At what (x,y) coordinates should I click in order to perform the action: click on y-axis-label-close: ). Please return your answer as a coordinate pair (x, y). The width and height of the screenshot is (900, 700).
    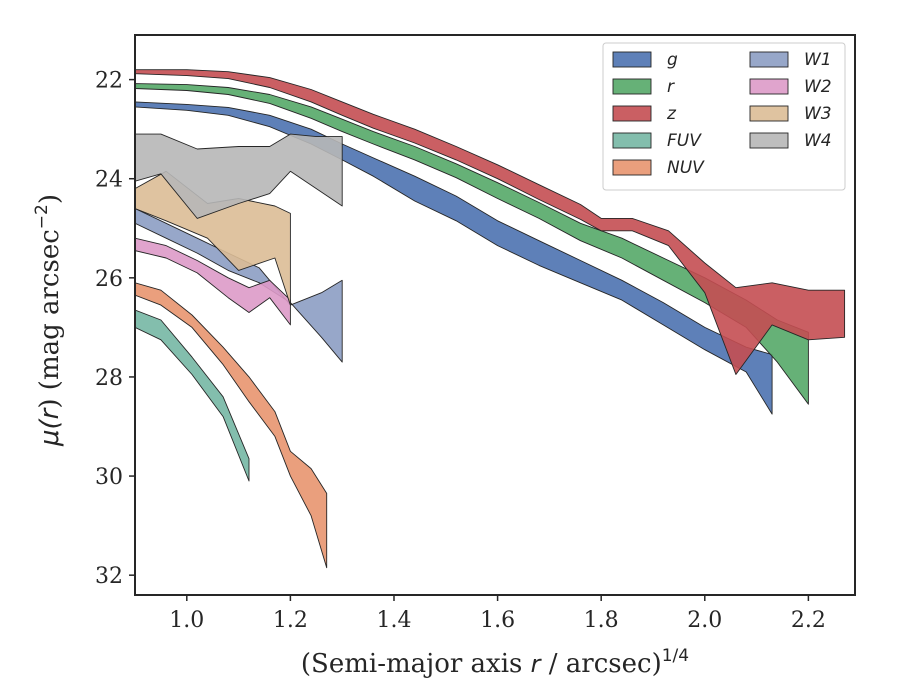
    Looking at the image, I should click on (50, 199).